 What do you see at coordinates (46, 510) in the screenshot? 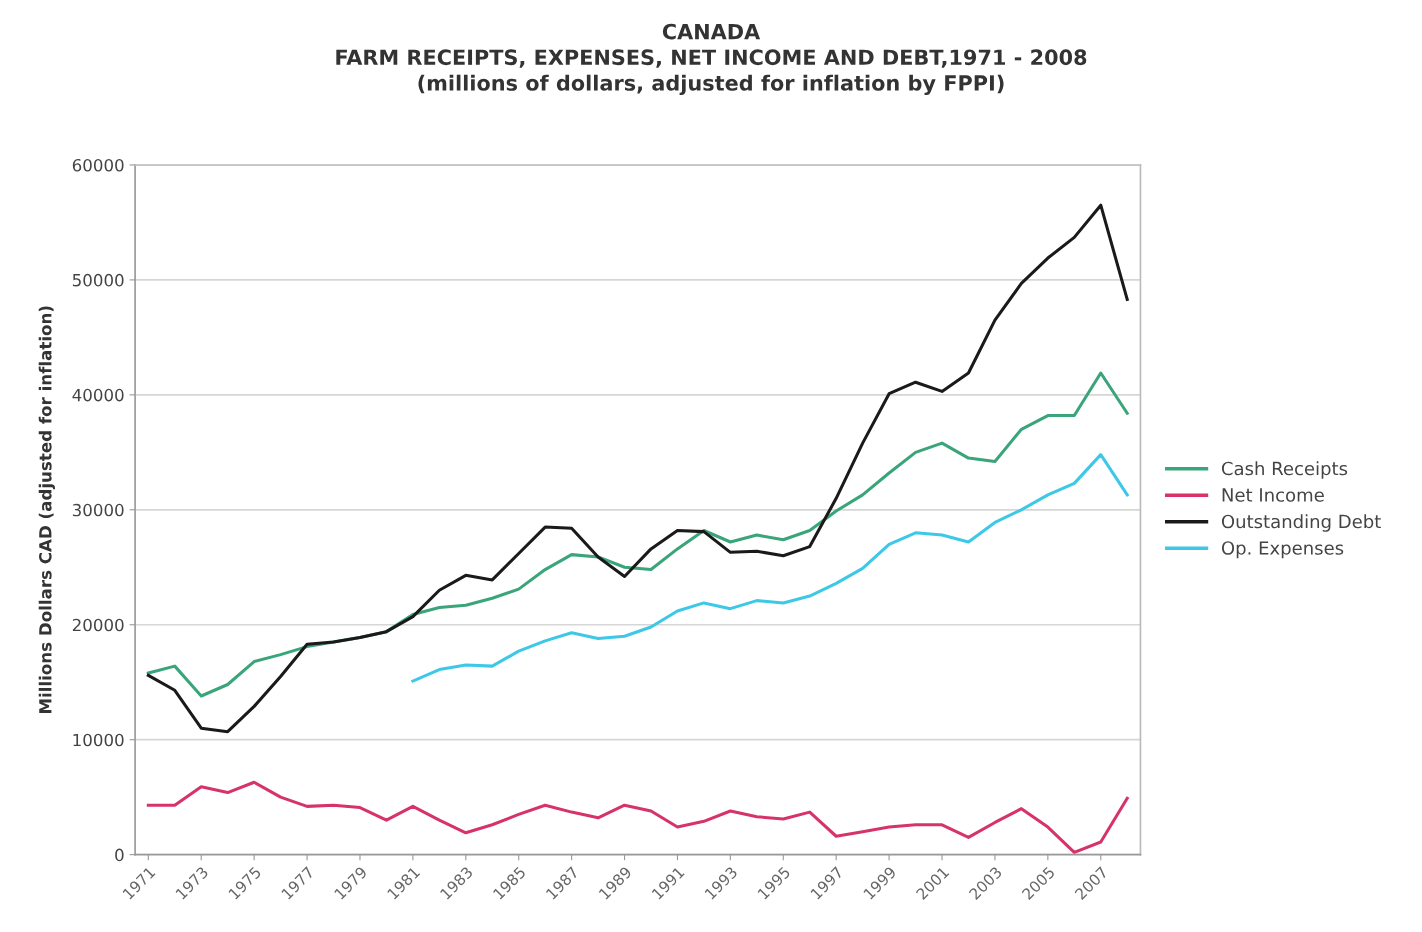
I see `y-axis-title: Millions Dollars CAD (adjusted for inflation)` at bounding box center [46, 510].